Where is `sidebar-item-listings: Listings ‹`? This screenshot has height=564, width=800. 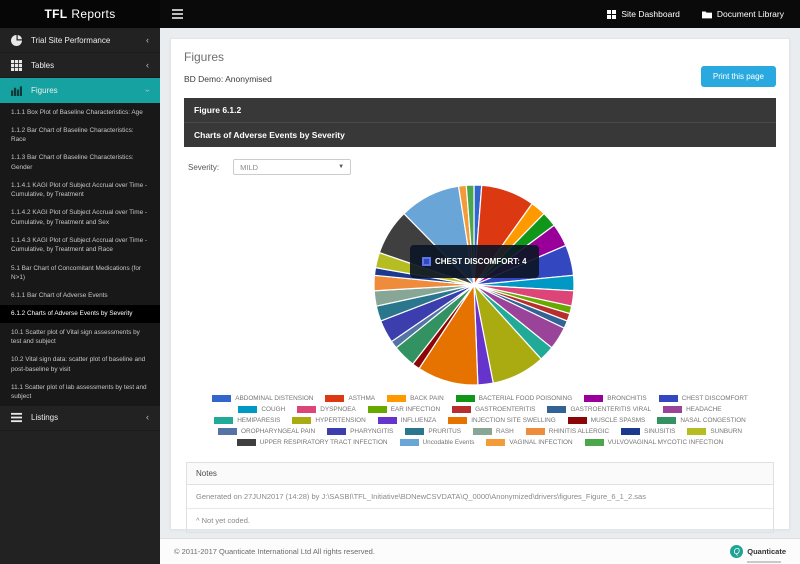
sidebar-item-listings: Listings ‹ is located at coordinates (80, 418).